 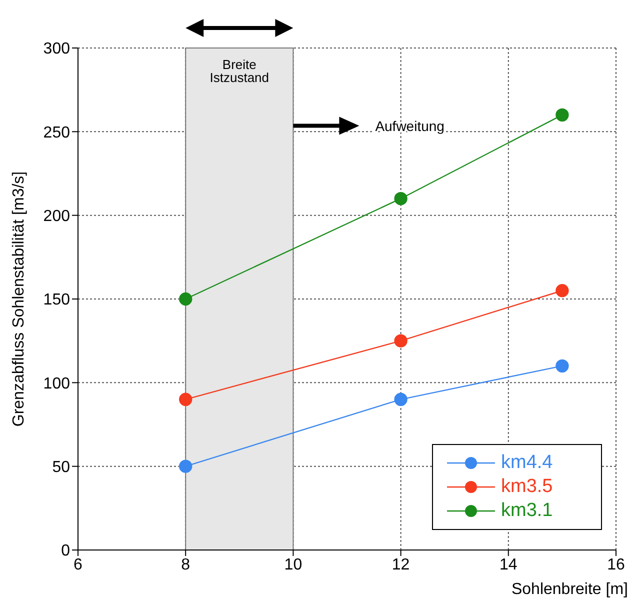 I want to click on y-axis-title: Grenzabfluss Sohlenstabilität [m3/s], so click(x=19, y=299).